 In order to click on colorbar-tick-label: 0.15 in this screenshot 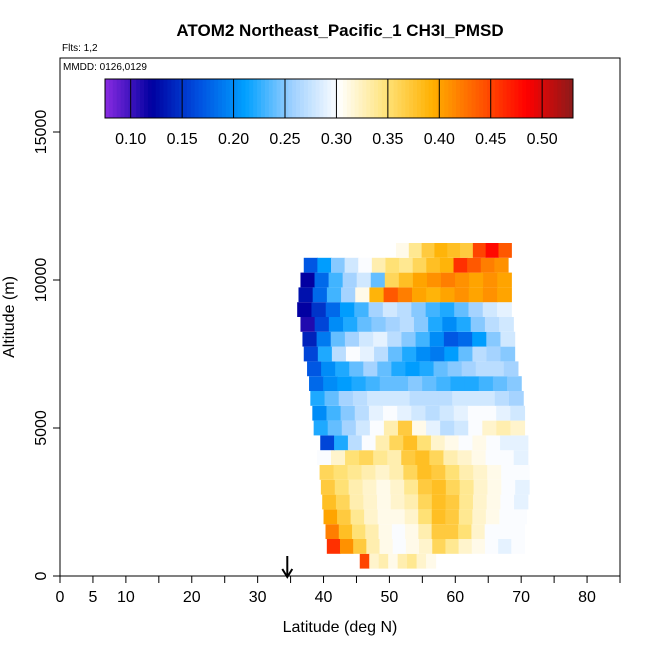, I will do `click(182, 139)`.